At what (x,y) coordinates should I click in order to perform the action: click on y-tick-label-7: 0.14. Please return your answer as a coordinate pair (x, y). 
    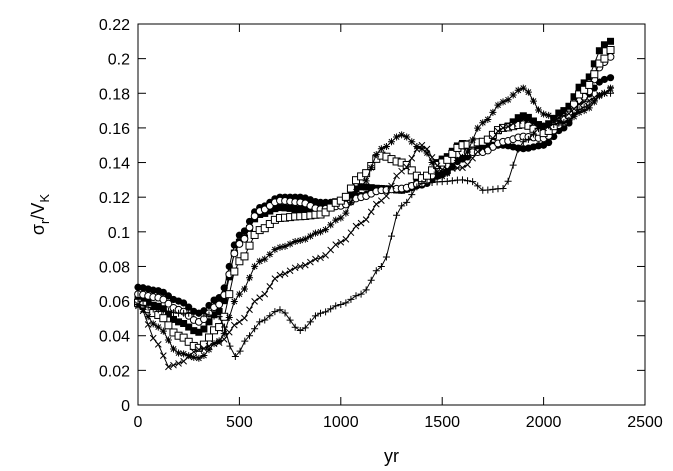
    Looking at the image, I should click on (114, 164).